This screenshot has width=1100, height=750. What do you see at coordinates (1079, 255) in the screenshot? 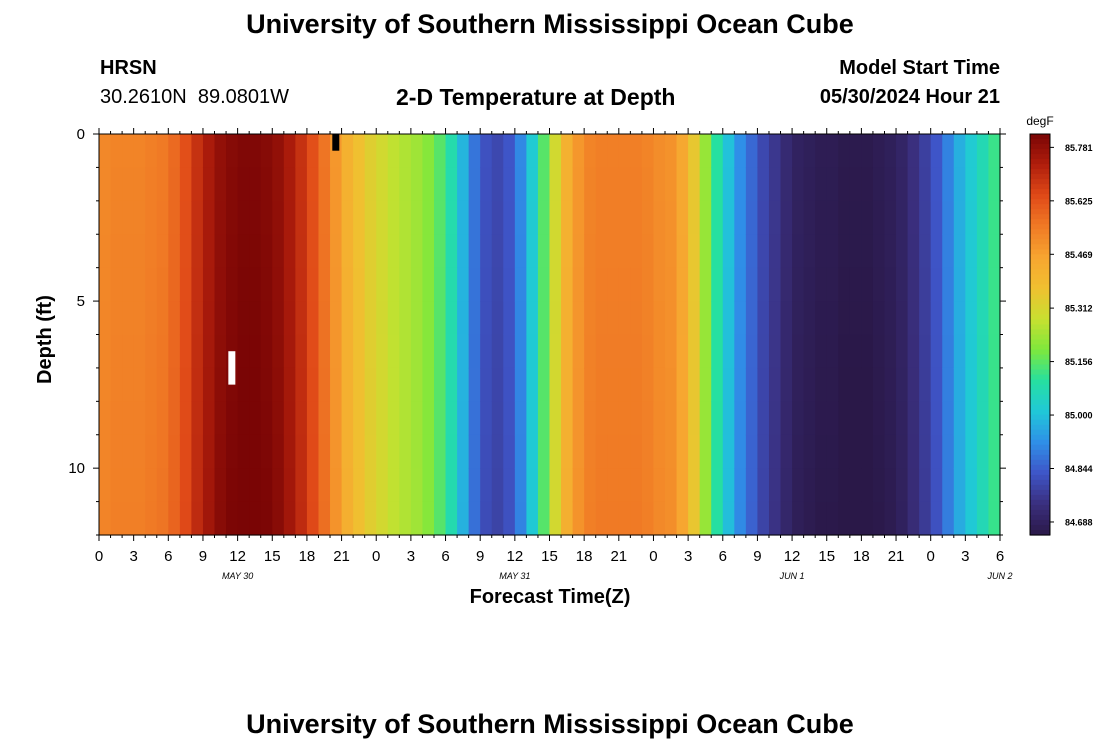
I see `colorbar-tick-label: 85.469` at bounding box center [1079, 255].